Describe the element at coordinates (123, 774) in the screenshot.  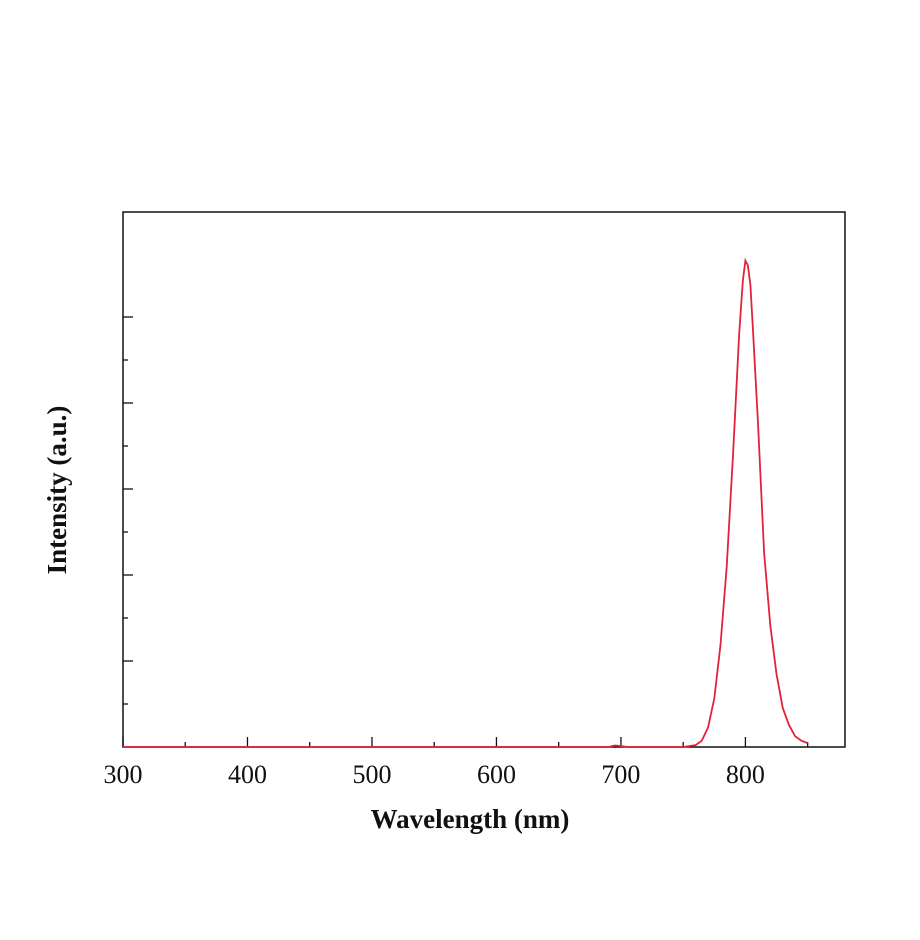
I see `x-tick-label: 300` at that location.